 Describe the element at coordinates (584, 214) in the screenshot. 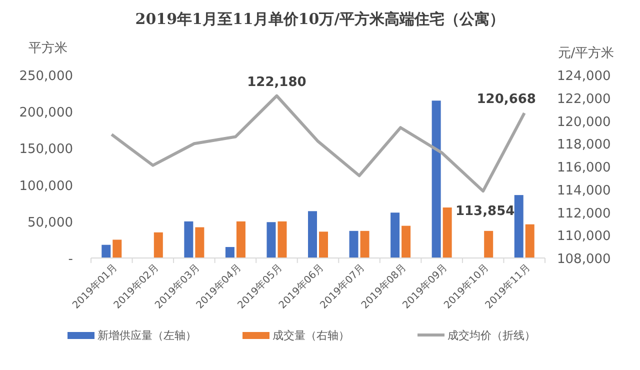

I see `y2-tick-label: 112,000` at that location.